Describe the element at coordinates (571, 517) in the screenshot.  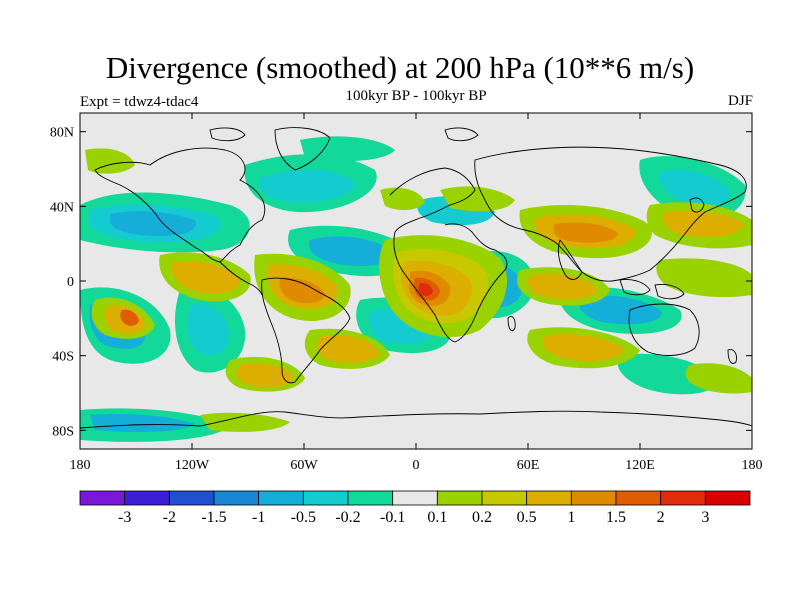
I see `colorbar-label: 1` at that location.